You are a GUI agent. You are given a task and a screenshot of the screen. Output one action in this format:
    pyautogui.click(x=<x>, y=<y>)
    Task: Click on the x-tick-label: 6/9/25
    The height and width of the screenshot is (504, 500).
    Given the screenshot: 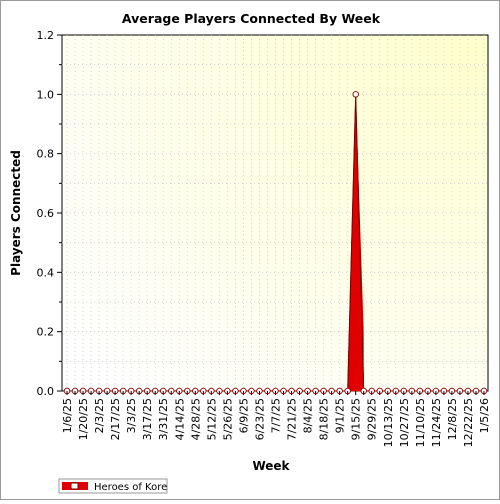 What is the action you would take?
    pyautogui.click(x=243, y=415)
    